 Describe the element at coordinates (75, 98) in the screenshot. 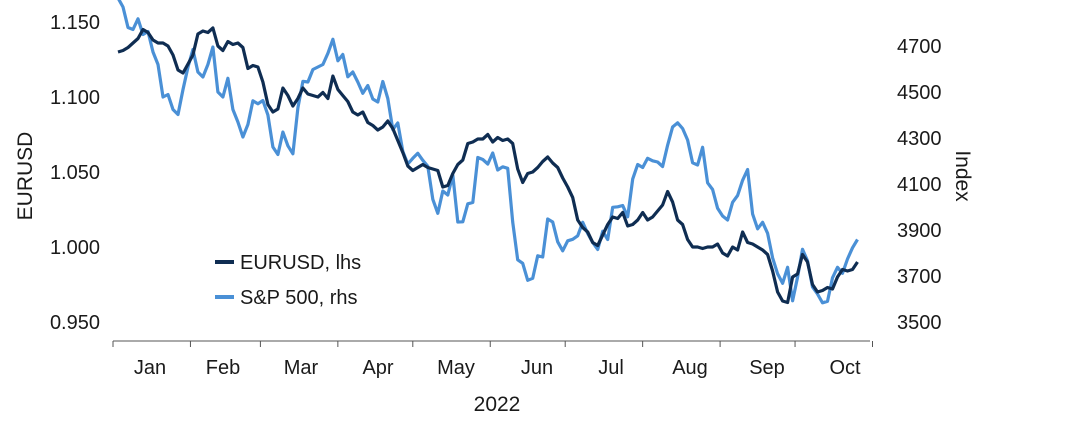

I see `left-y-tick-label: 1.100` at that location.